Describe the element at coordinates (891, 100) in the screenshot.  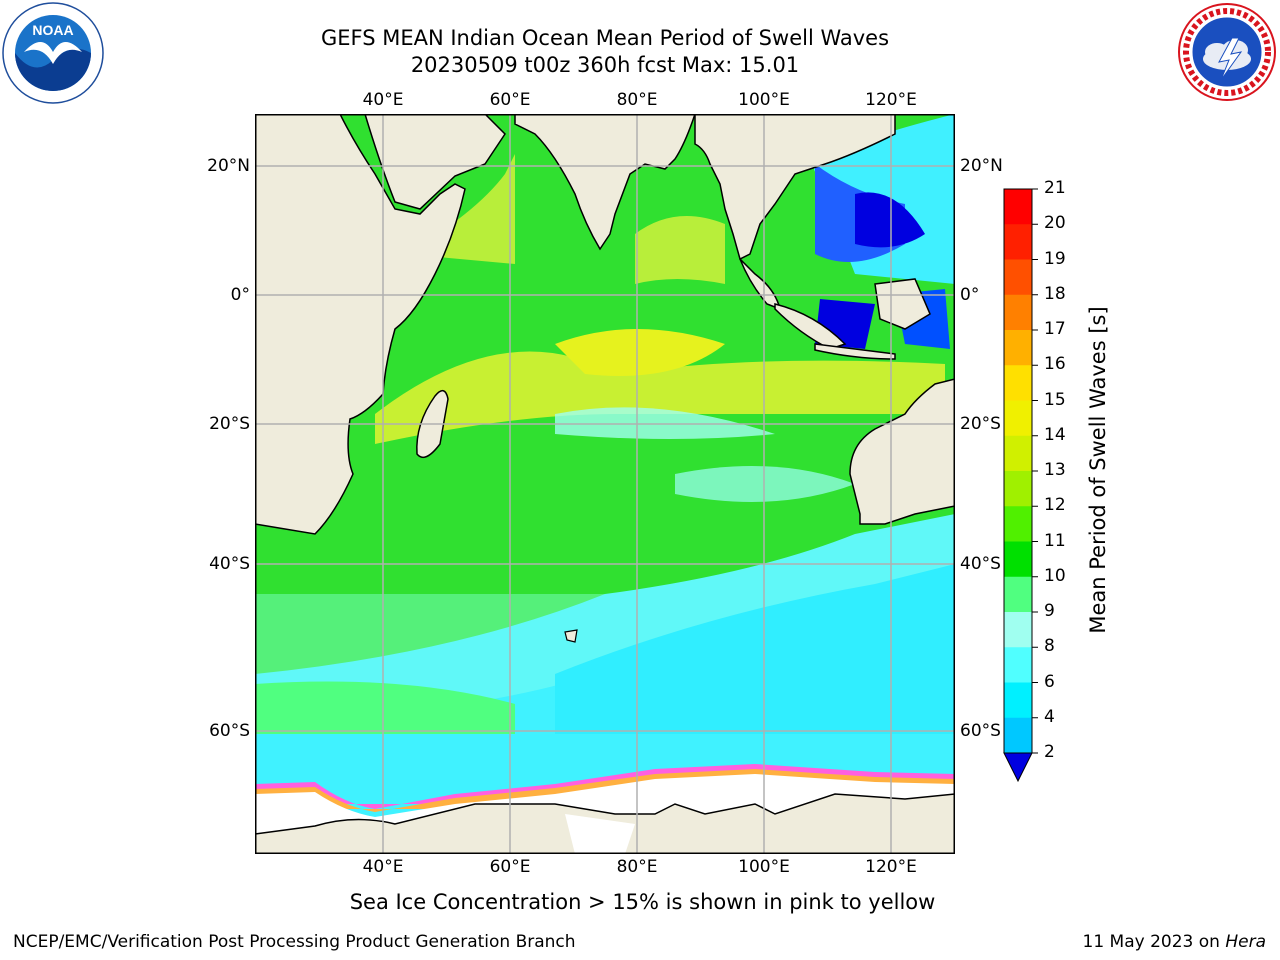
I see `lon-tick-top-120e: 120°E` at that location.